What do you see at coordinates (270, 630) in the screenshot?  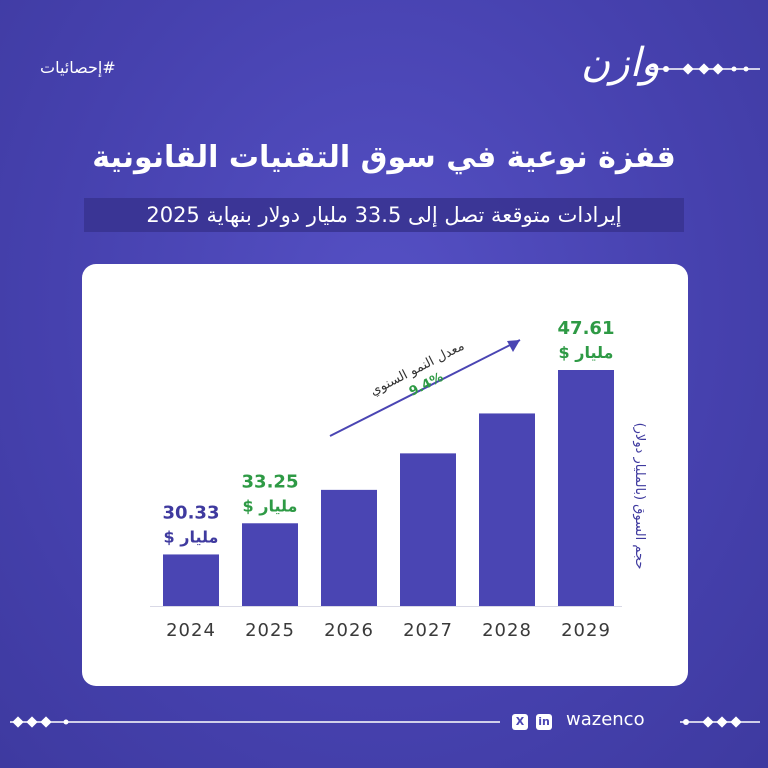 I see `x-tick-label-2025: 2025` at bounding box center [270, 630].